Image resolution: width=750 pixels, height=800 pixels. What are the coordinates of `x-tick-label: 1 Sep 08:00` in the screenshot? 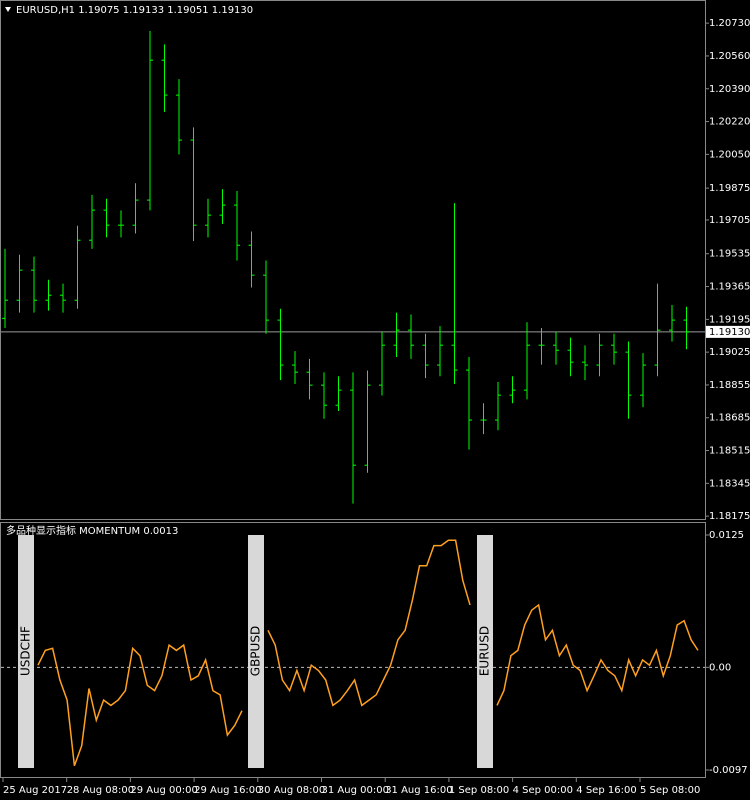 It's located at (479, 790).